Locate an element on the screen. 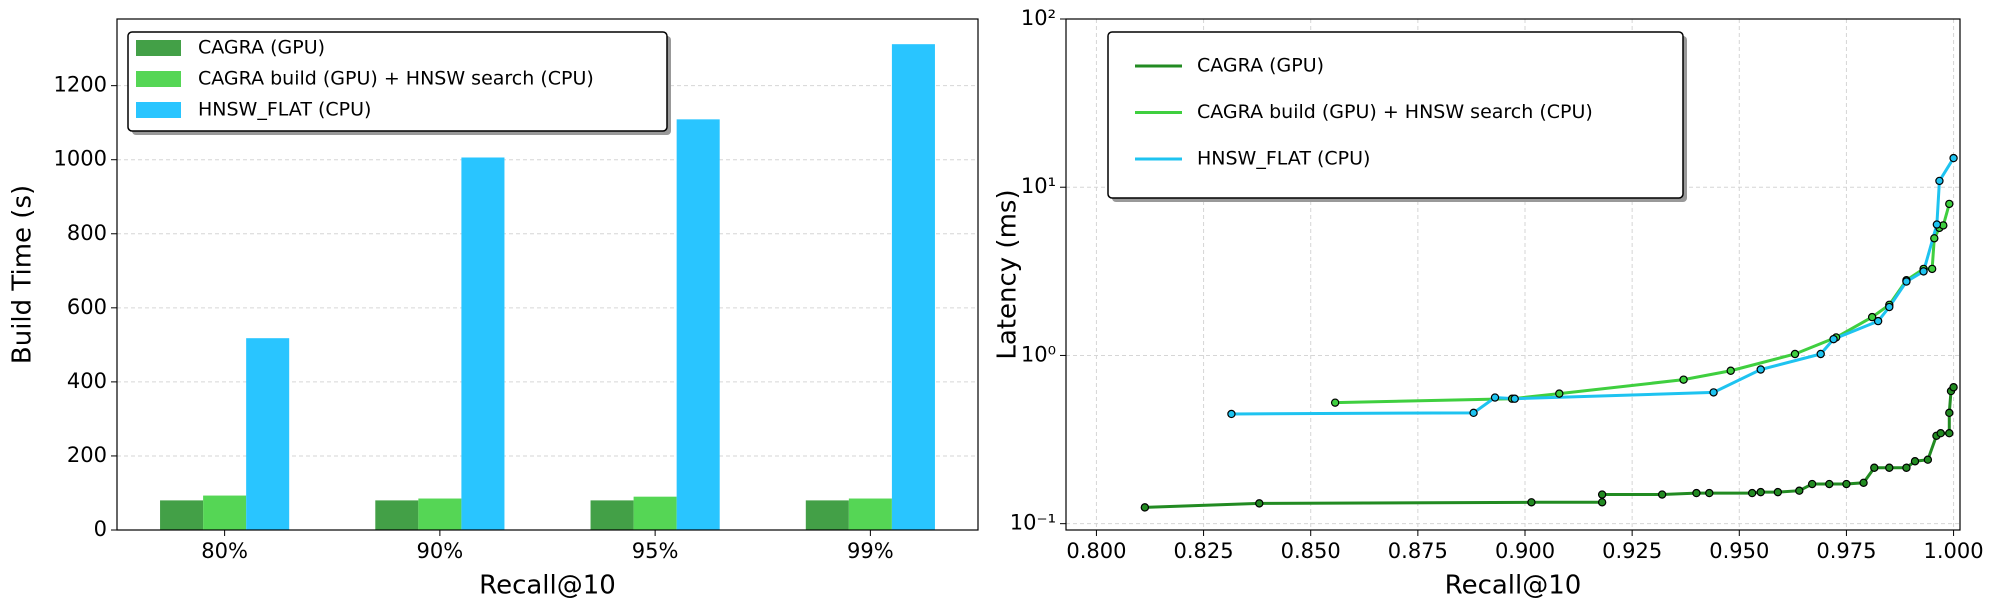  y-tick-label: 10⁻¹ is located at coordinates (1033, 523).